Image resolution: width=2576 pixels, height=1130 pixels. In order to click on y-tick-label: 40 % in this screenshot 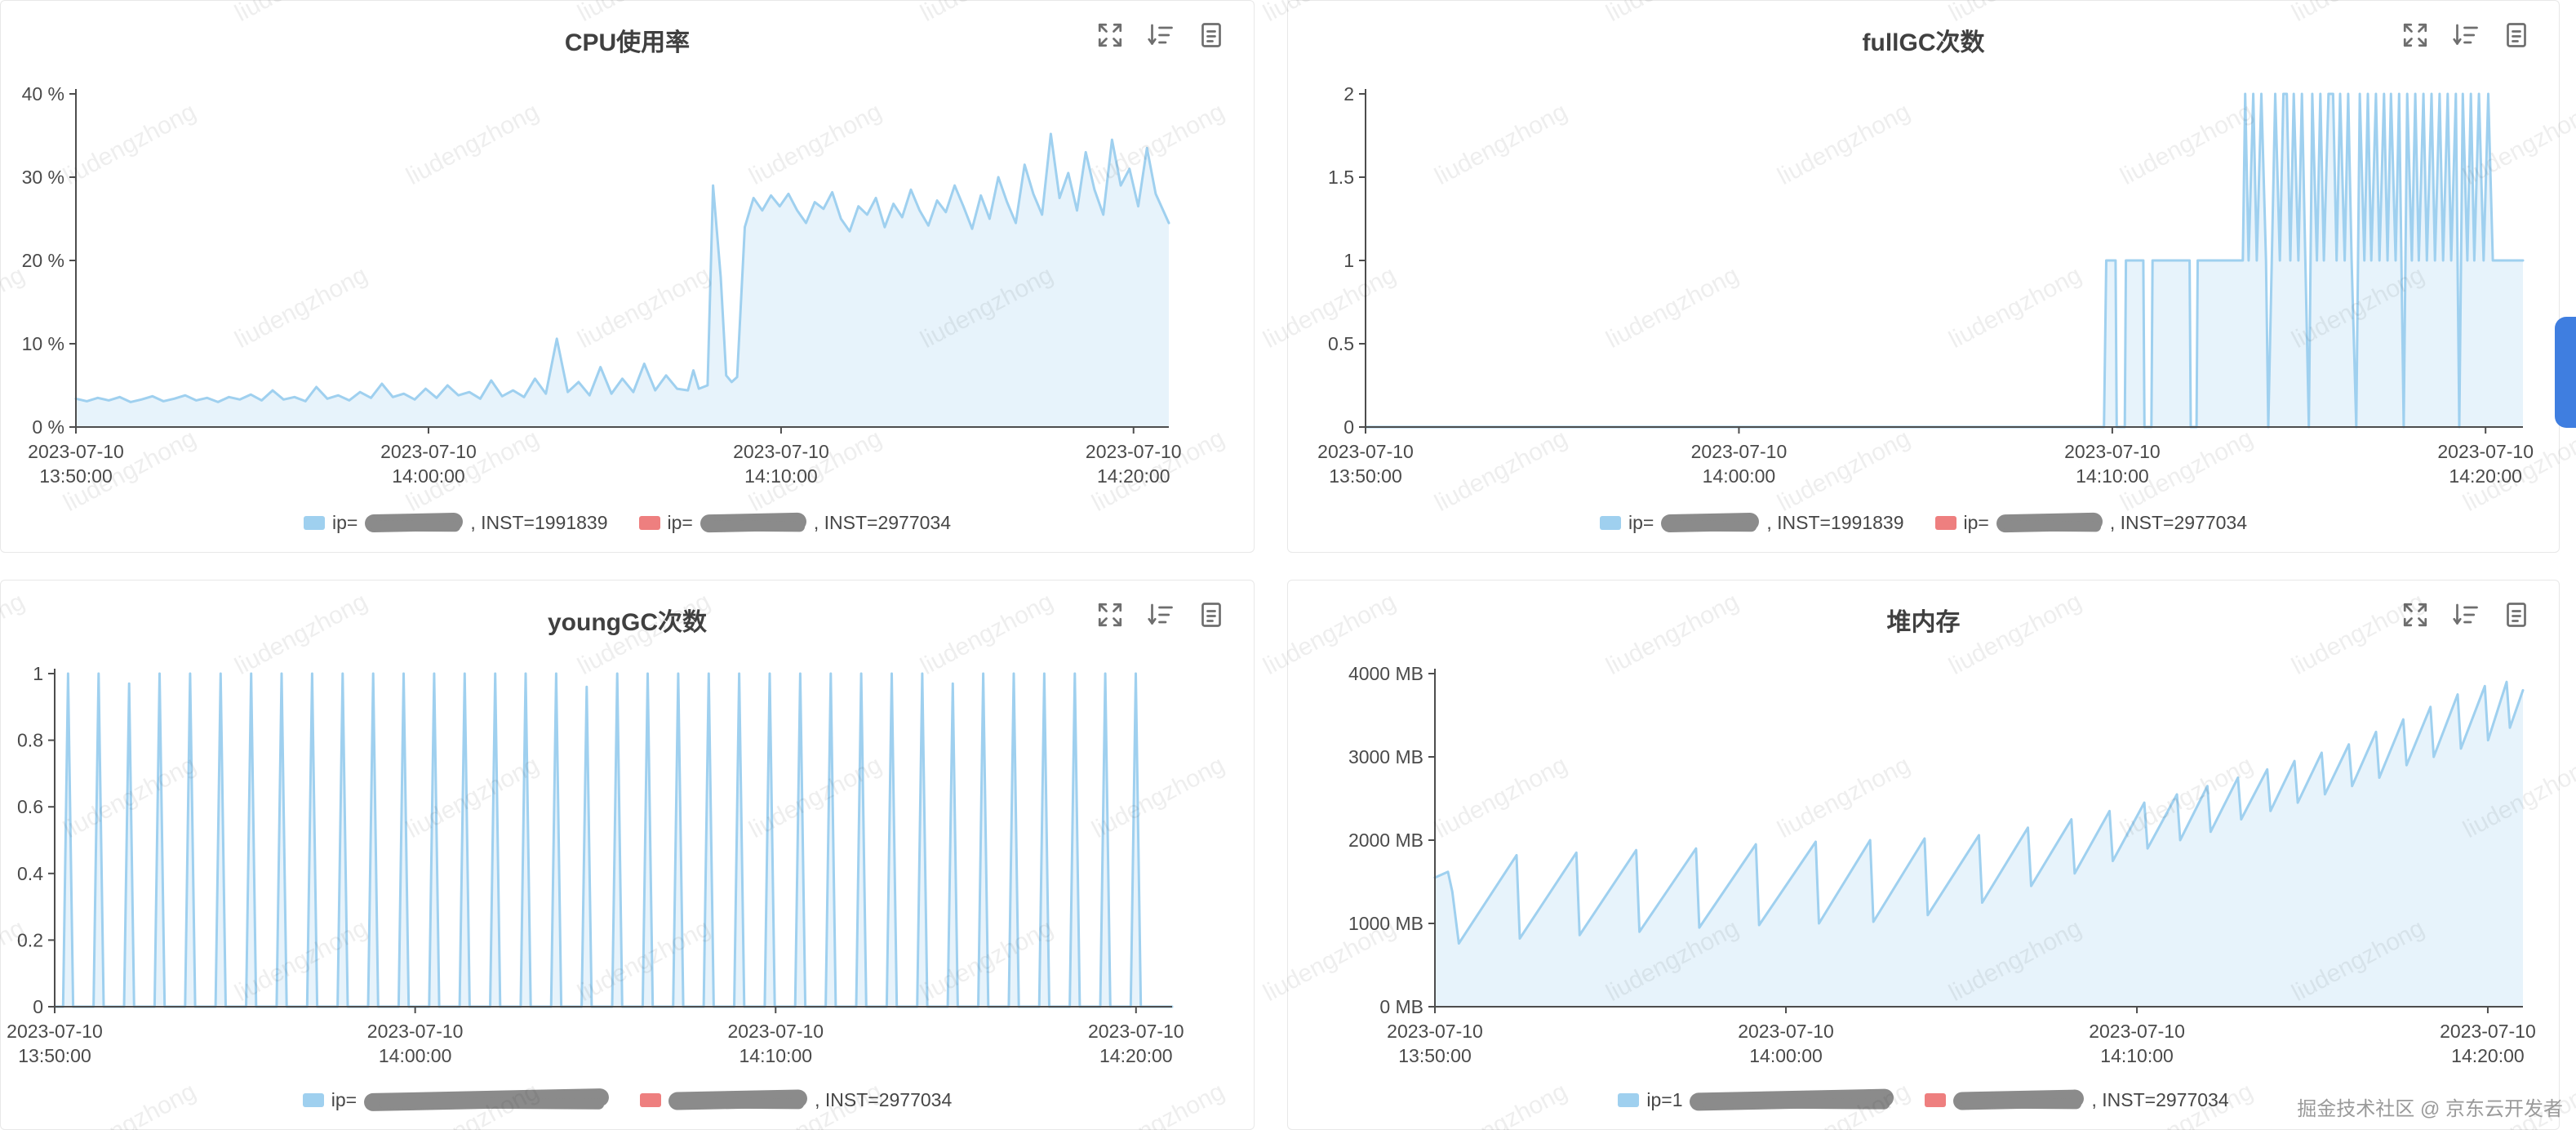, I will do `click(43, 94)`.